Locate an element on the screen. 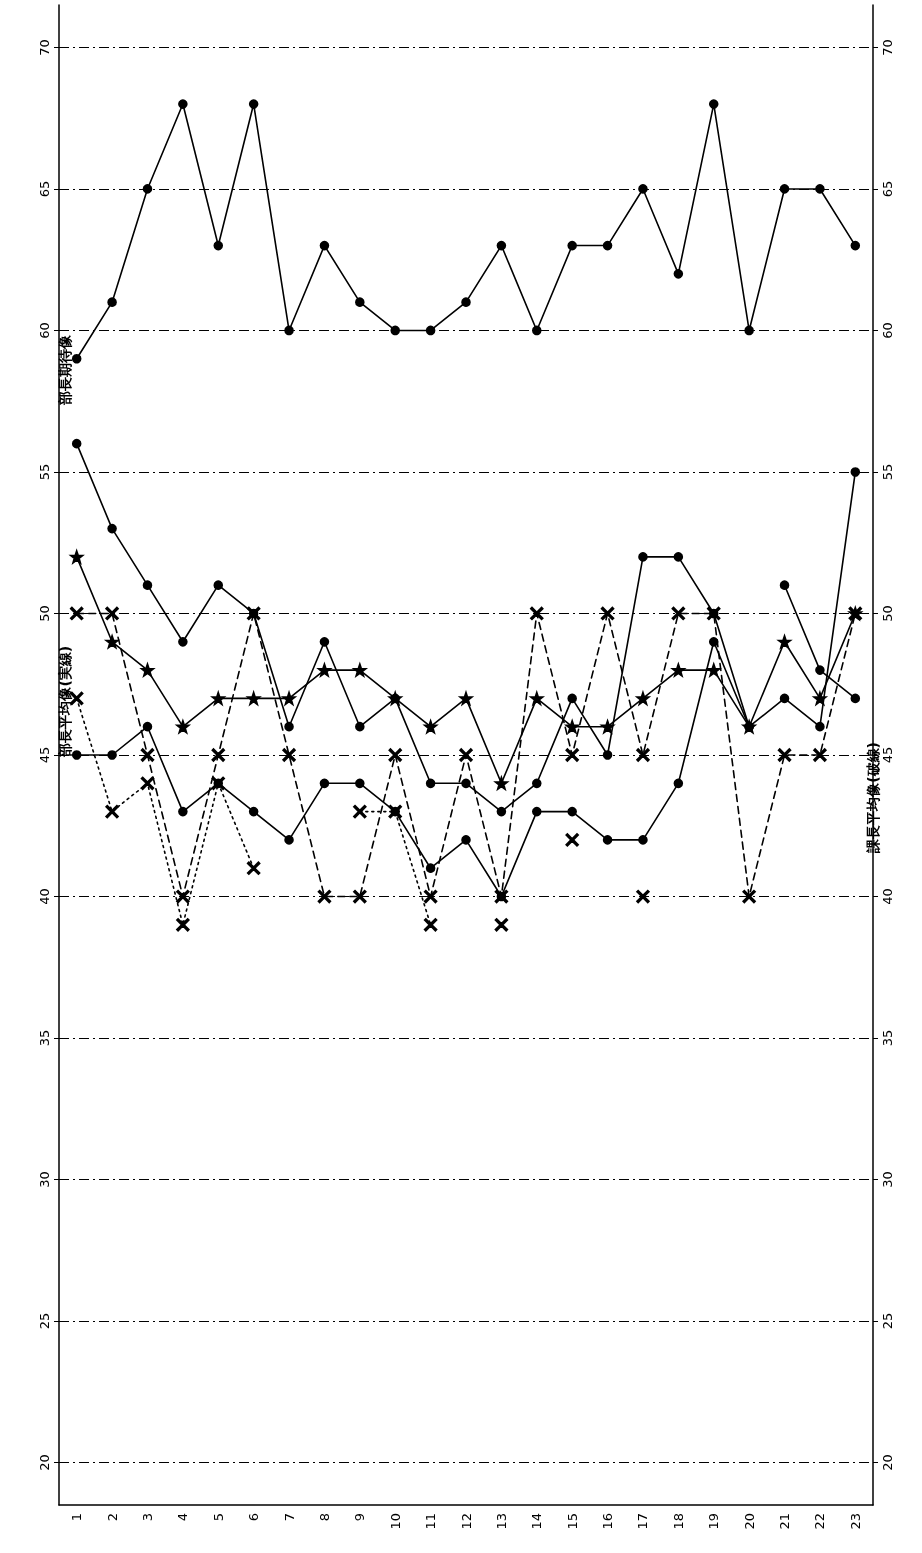 The height and width of the screenshot is (1553, 922). x-tick-label: 12 is located at coordinates (466, 1521).